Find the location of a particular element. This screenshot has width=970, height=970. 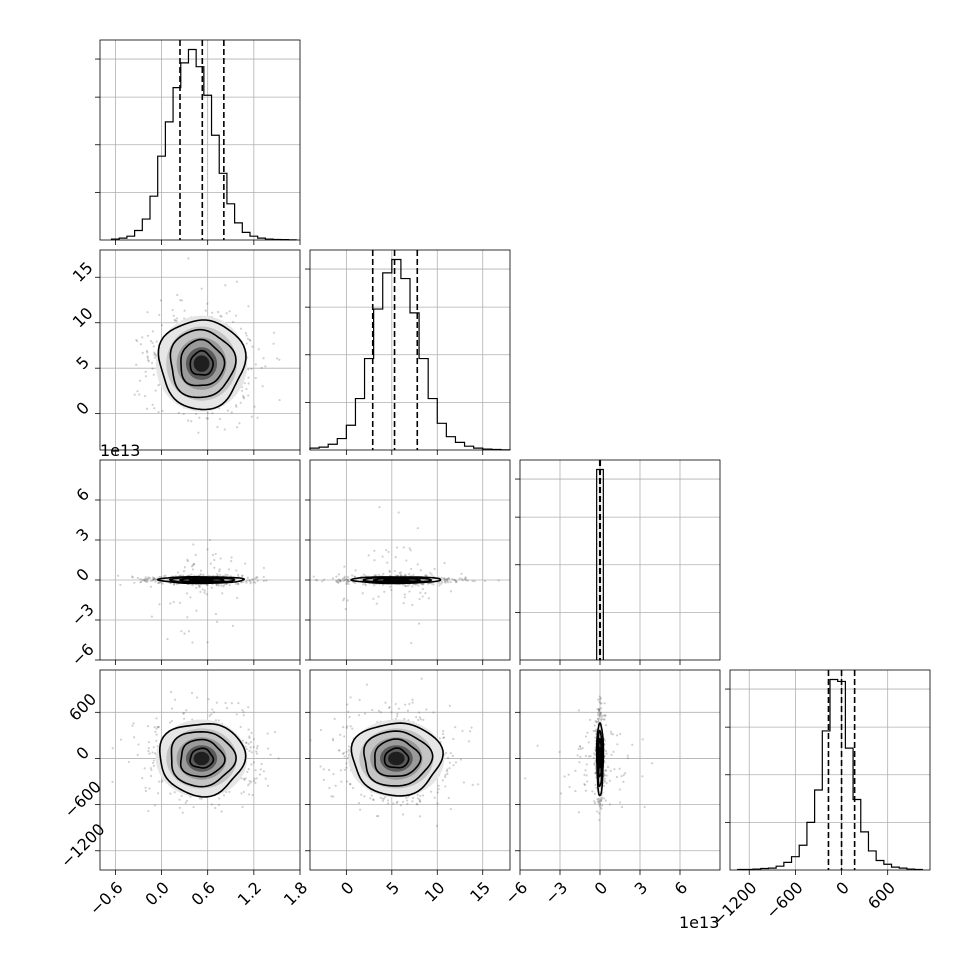

x-tick-label: 0.0 is located at coordinates (156, 893).